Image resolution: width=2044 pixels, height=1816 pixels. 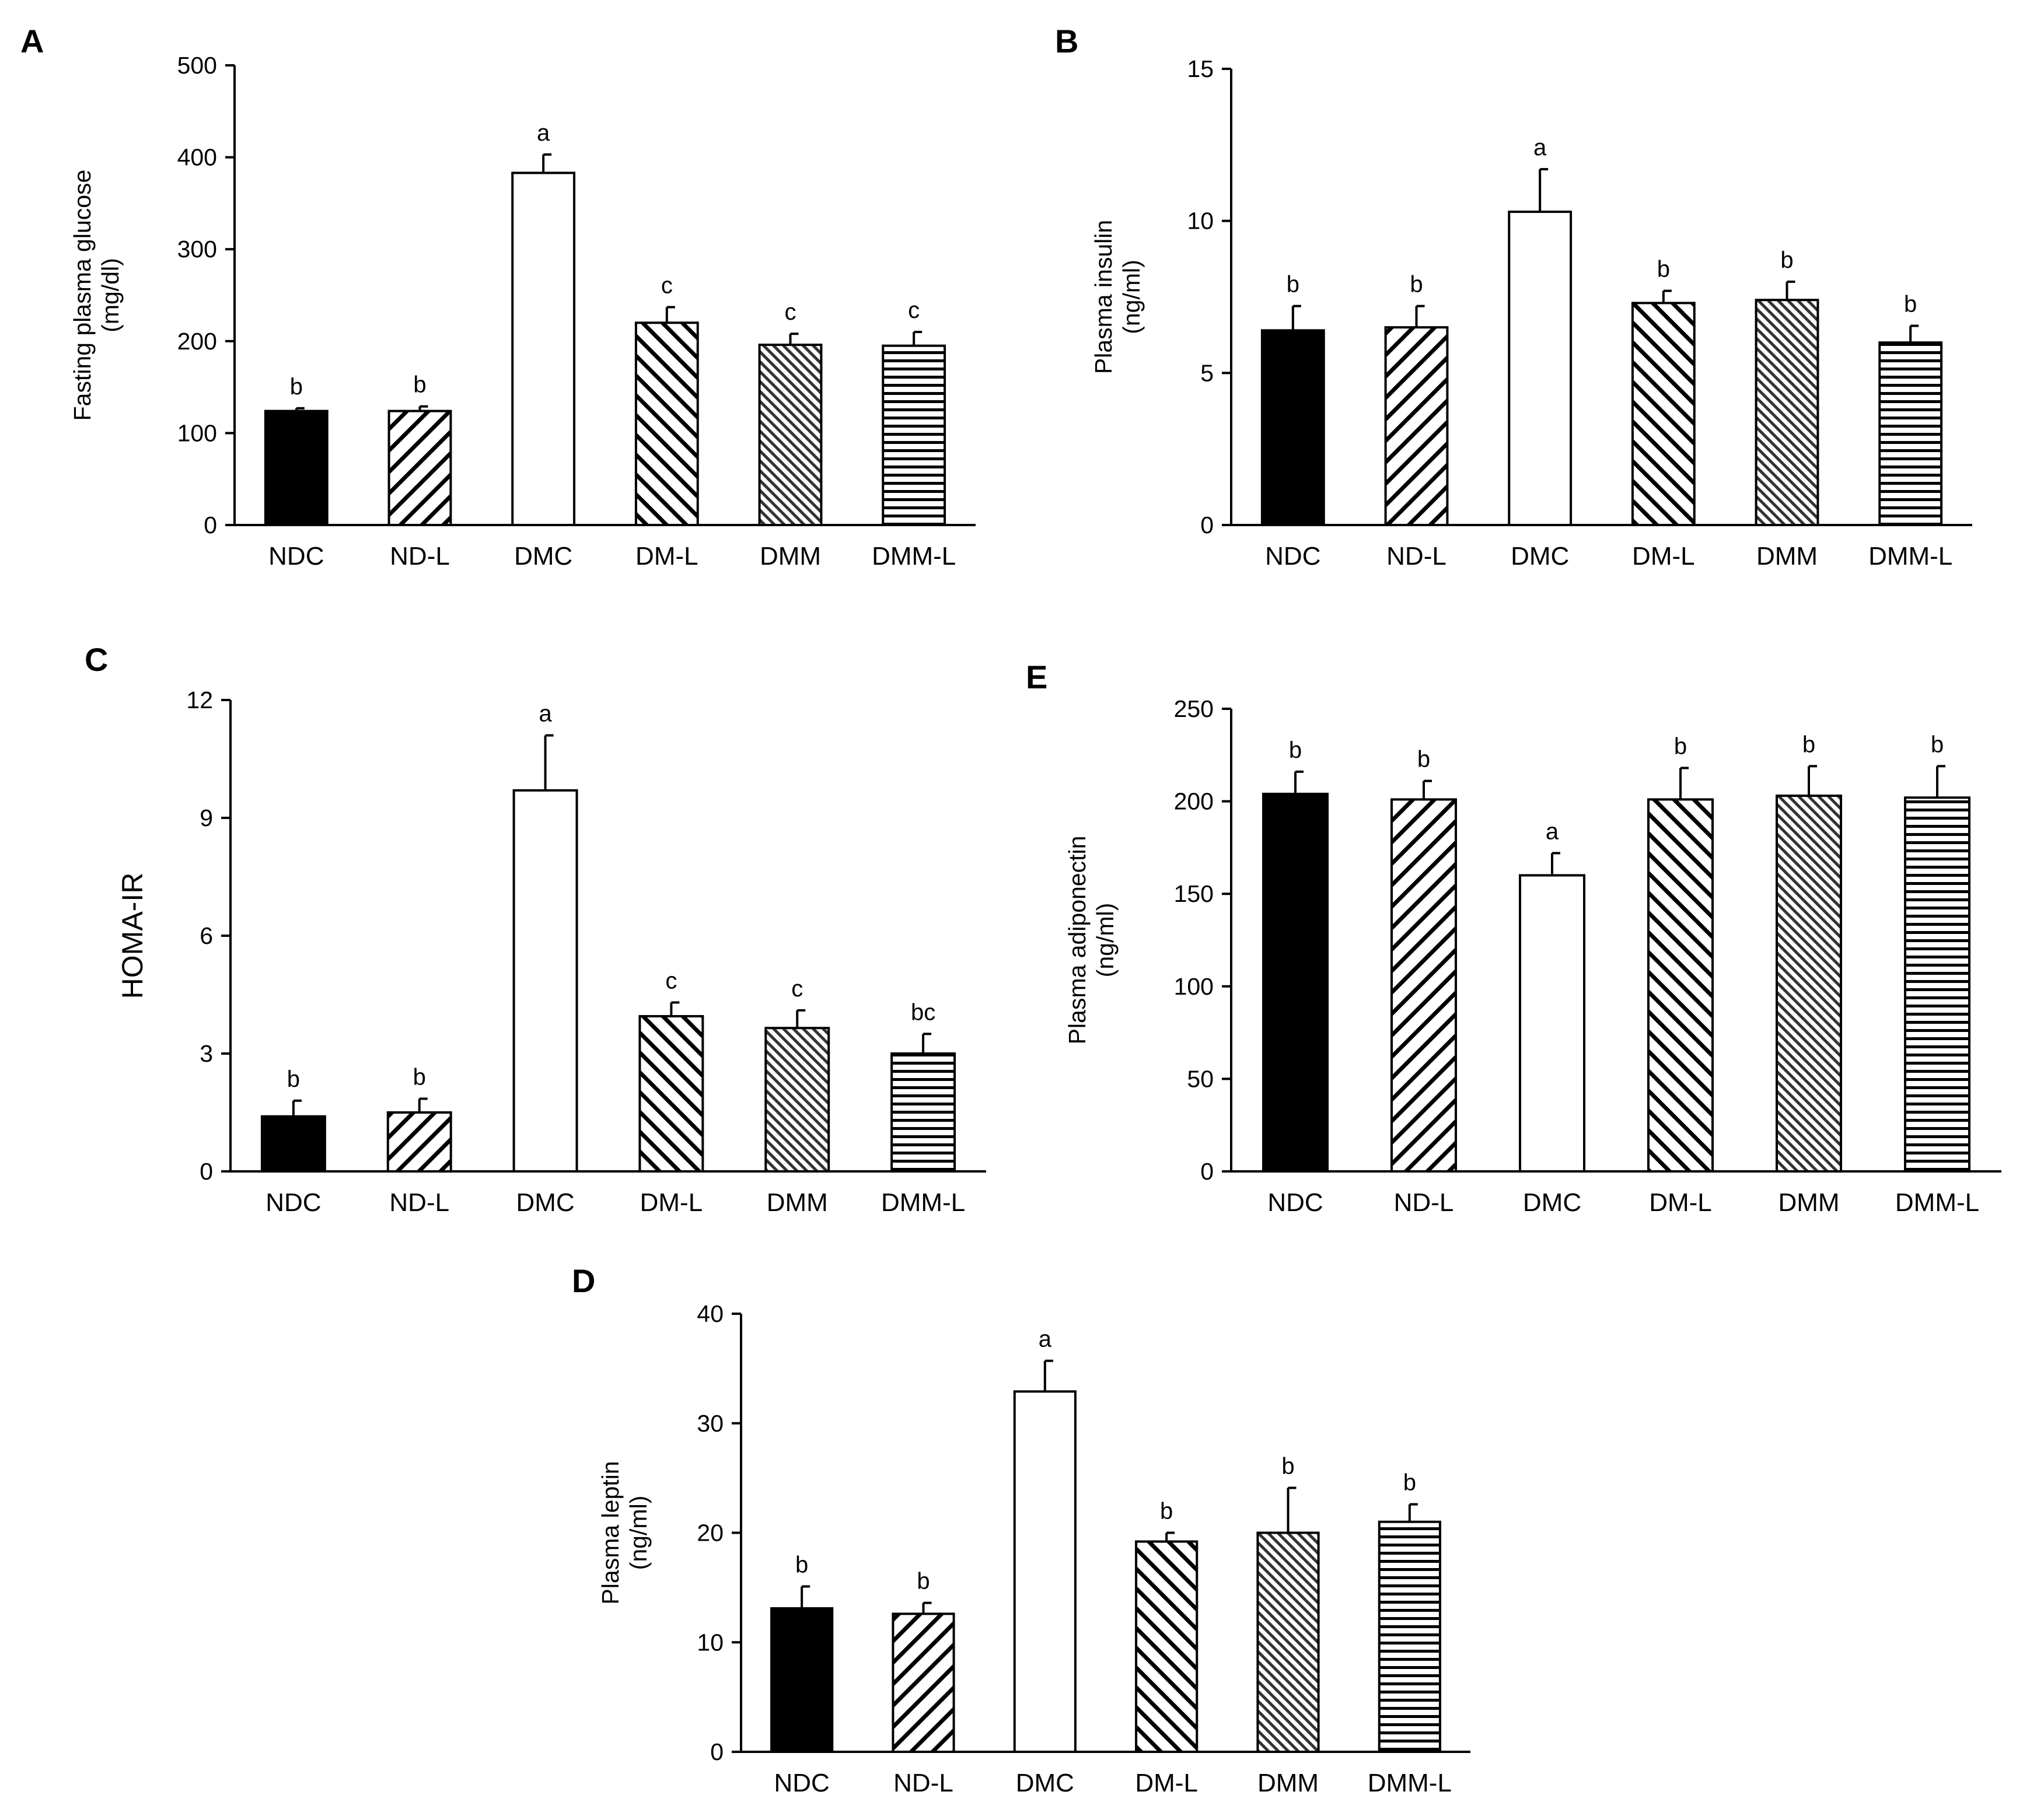 What do you see at coordinates (1036, 677) in the screenshot?
I see `panel-letter: E` at bounding box center [1036, 677].